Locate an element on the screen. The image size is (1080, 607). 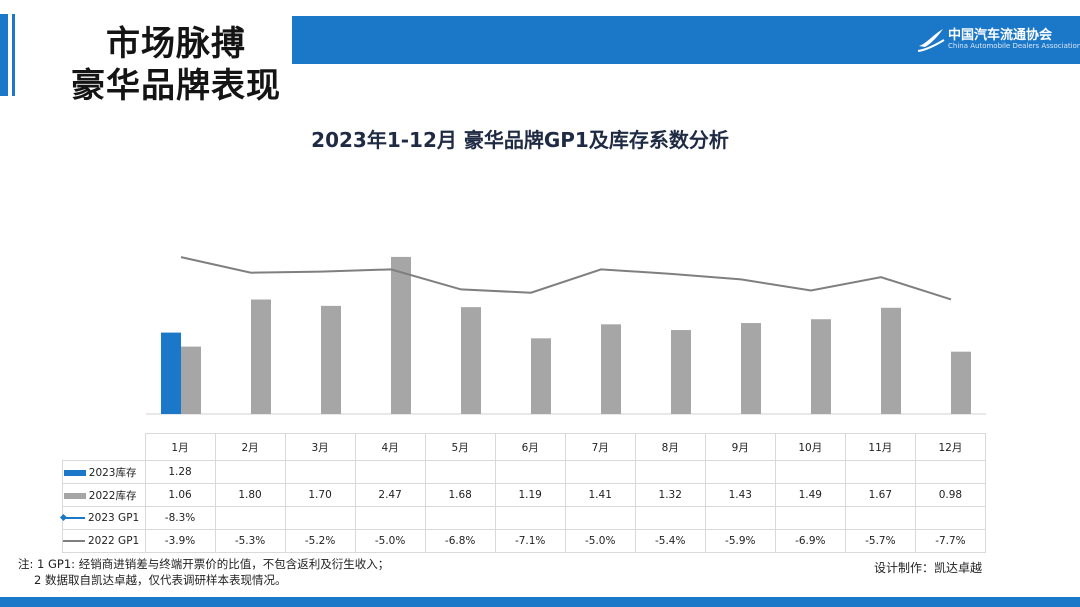
tick-label-2: 2月 is located at coordinates (250, 447).